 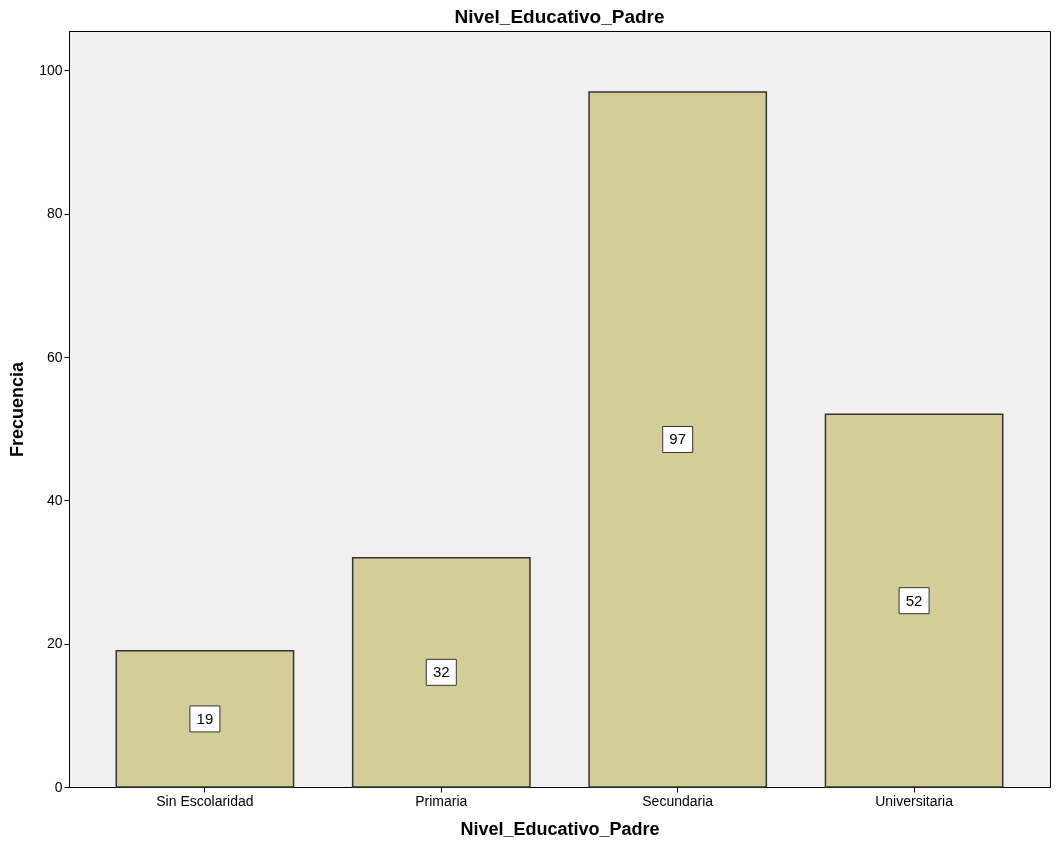 What do you see at coordinates (58, 786) in the screenshot?
I see `y-tick-label: 0` at bounding box center [58, 786].